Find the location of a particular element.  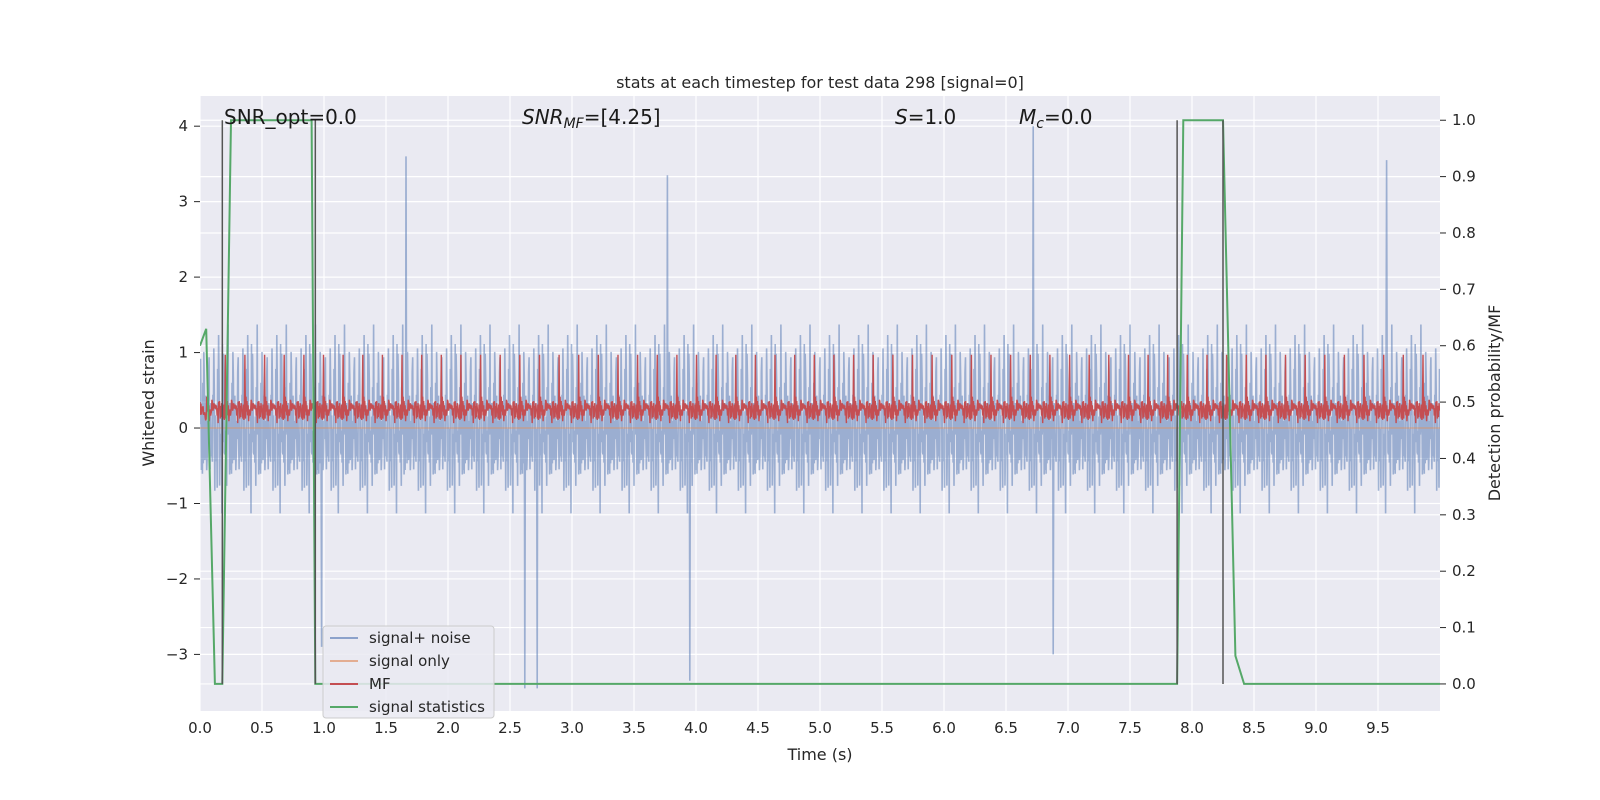

annotation-mc-sub: c is located at coordinates (1040, 124).